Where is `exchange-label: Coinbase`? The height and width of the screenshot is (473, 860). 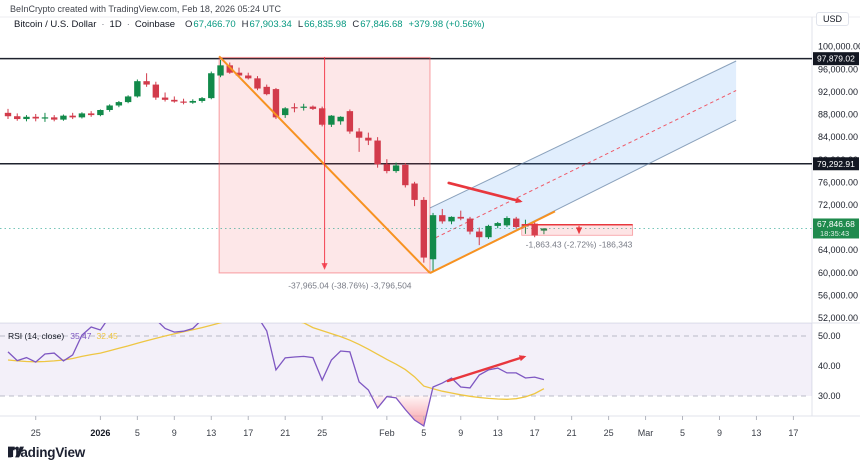
exchange-label: Coinbase is located at coordinates (155, 24).